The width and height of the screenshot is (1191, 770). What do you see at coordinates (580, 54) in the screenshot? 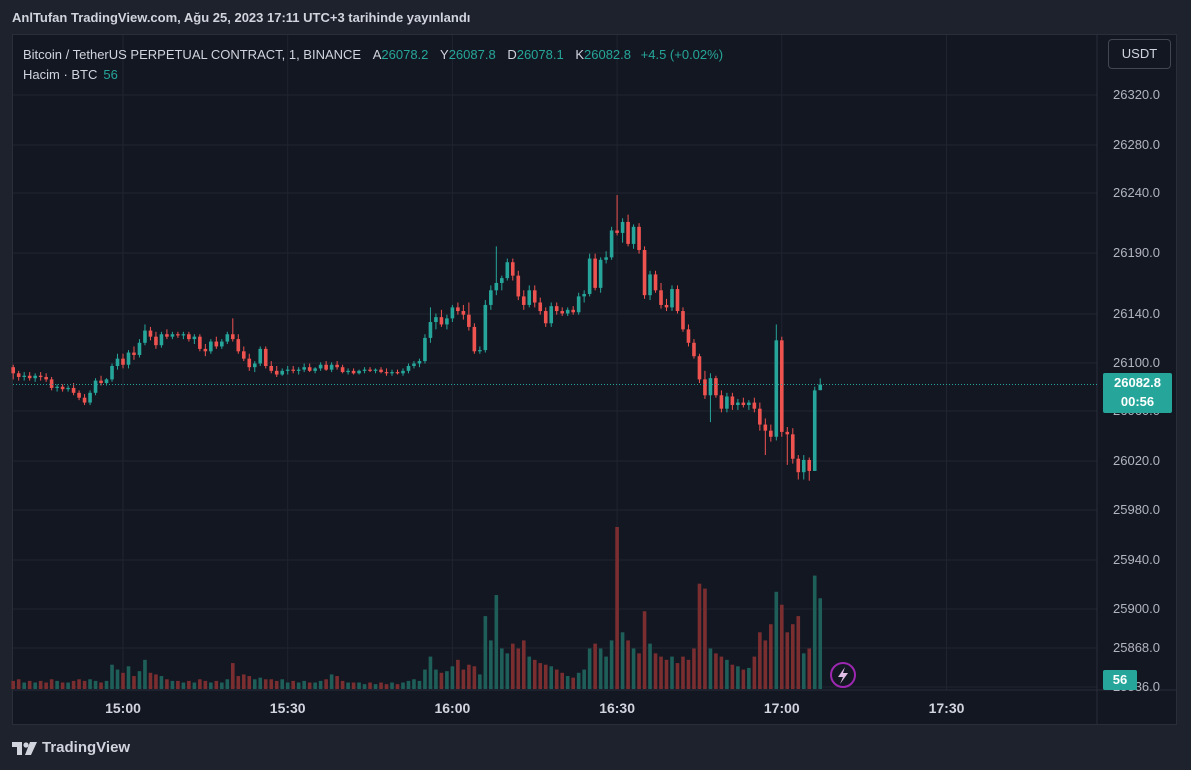
I see `close-label: K` at bounding box center [580, 54].